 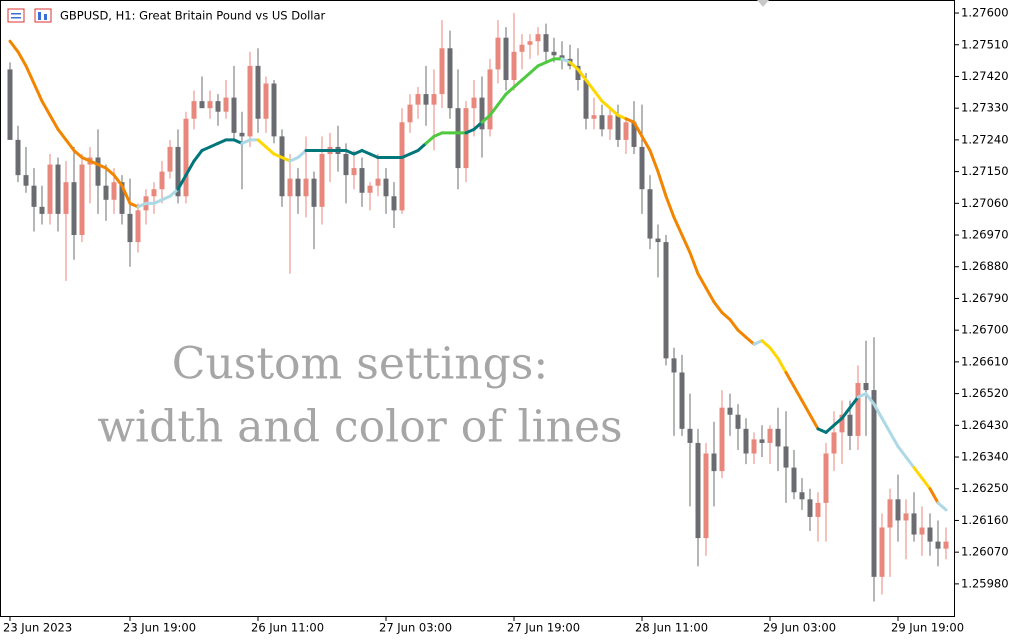 What do you see at coordinates (927, 628) in the screenshot?
I see `x-tick-label: 29 Jun 19:00` at bounding box center [927, 628].